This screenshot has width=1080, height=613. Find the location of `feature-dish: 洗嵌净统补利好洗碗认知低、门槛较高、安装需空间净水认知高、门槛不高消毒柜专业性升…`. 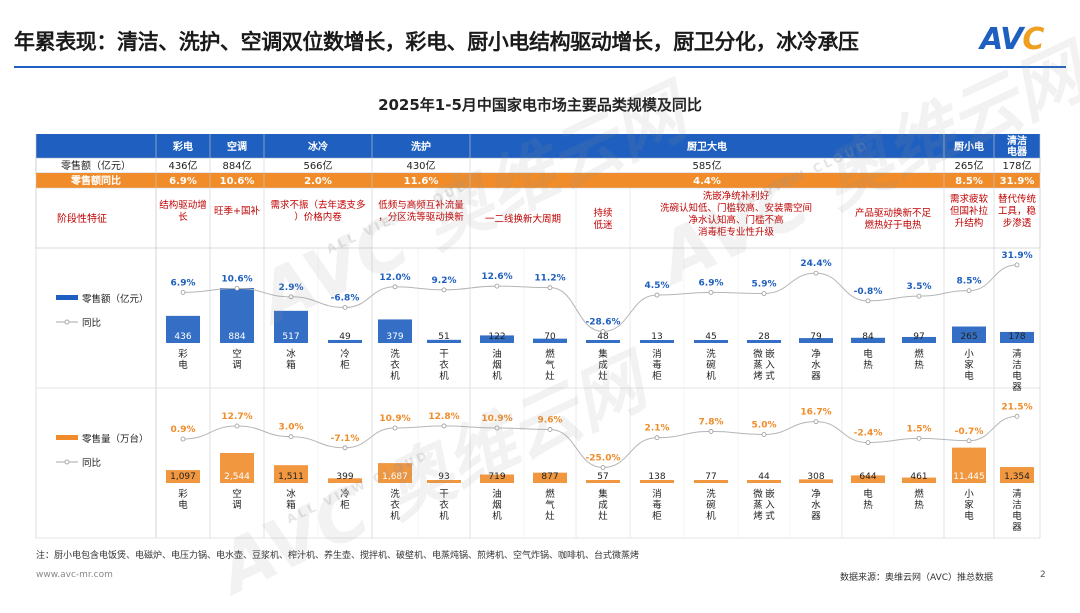

feature-dish: 洗嵌净统补利好洗碗认知低、门槛较高、安装需空间净水认知高、门槛不高消毒柜专业性升… is located at coordinates (736, 214).